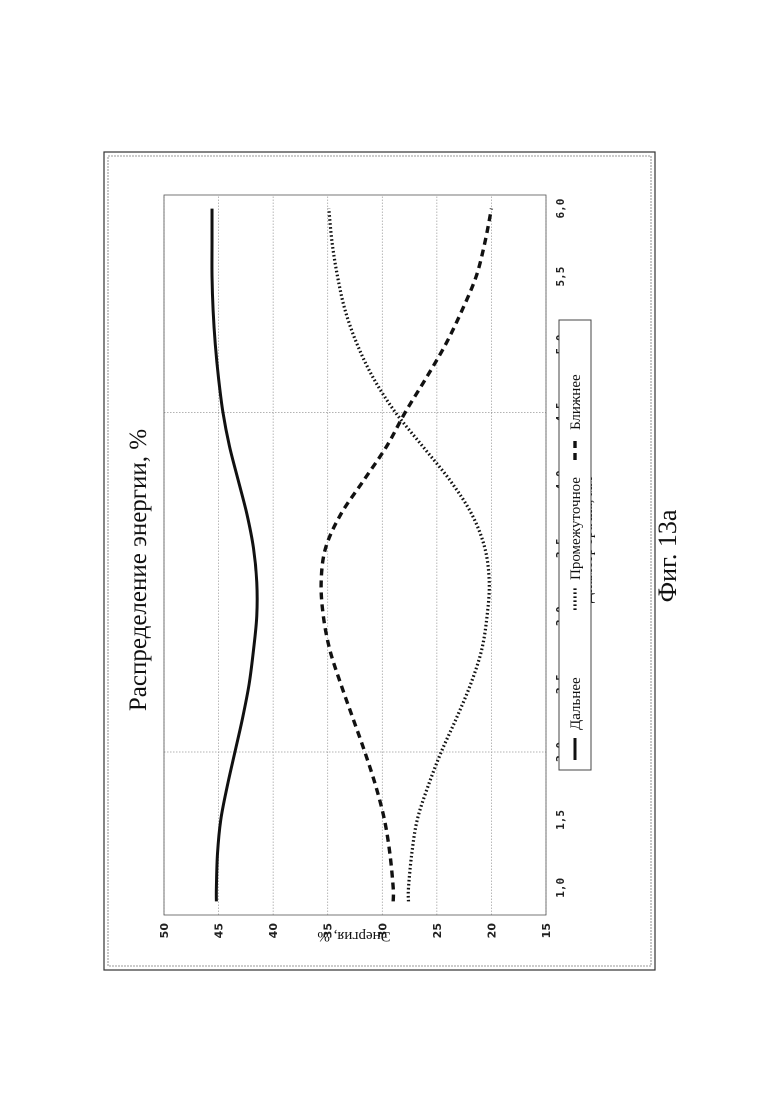 The image size is (780, 1103). I want to click on y-tick-label: 15, so click(546, 930).